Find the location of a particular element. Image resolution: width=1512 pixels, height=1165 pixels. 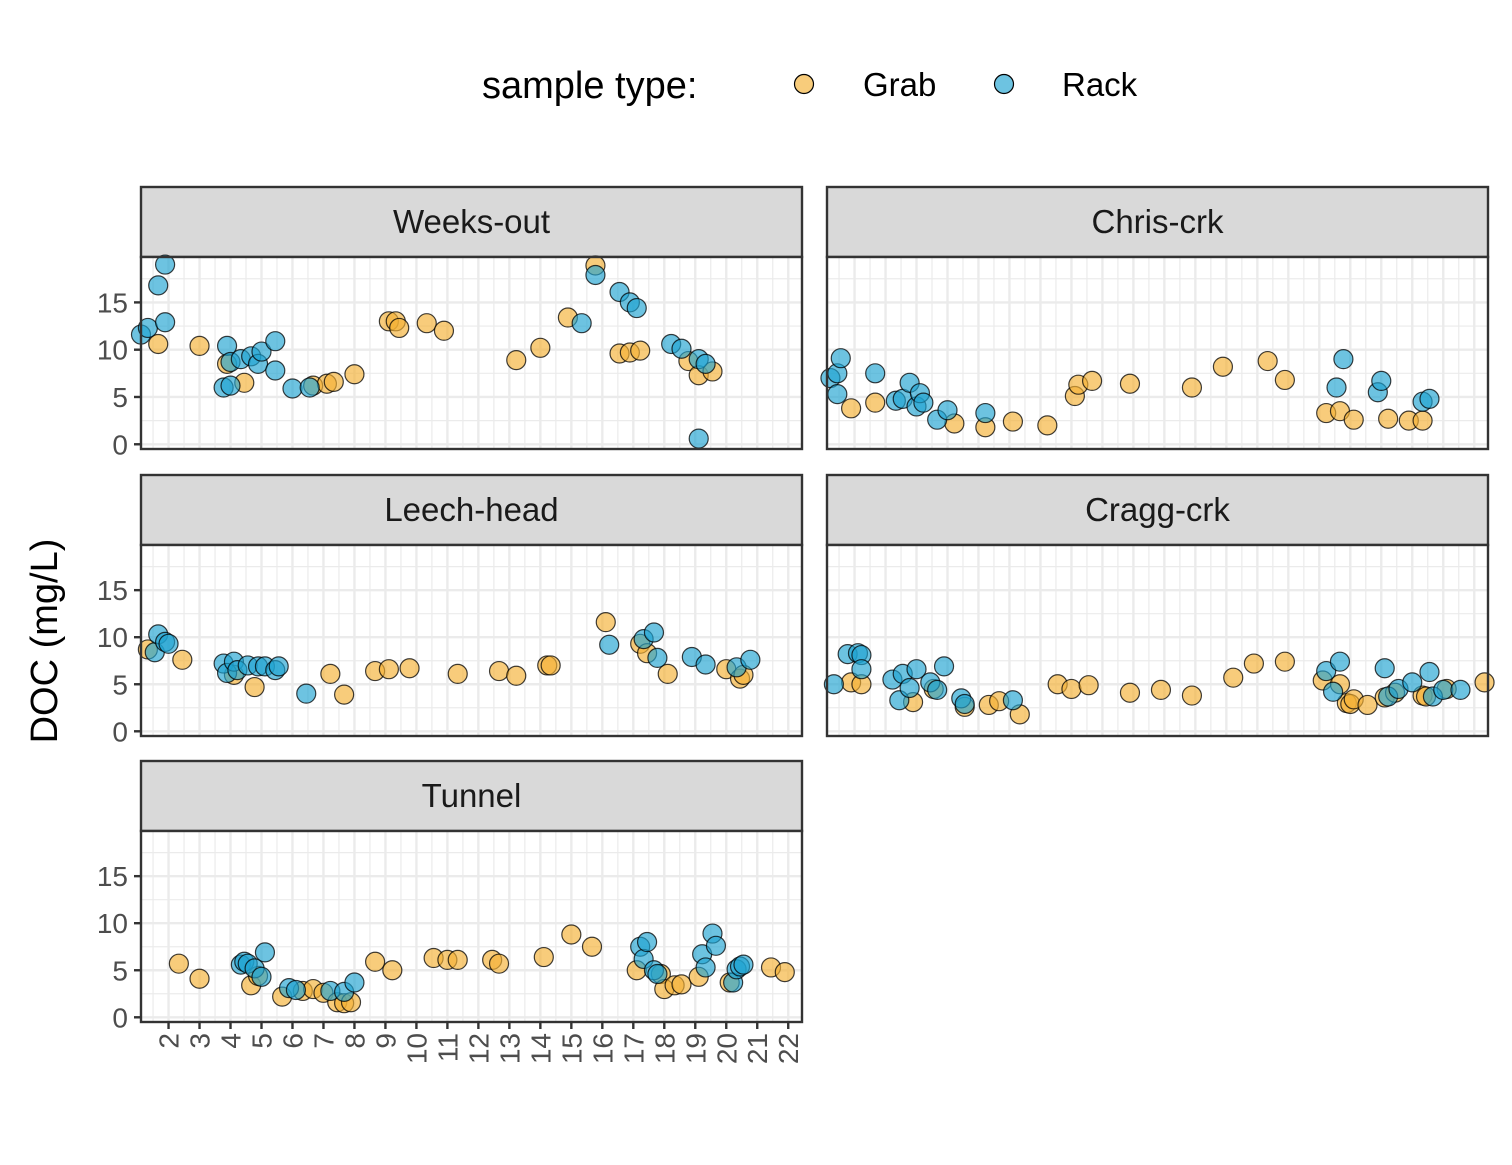

x-tick-label: 17 is located at coordinates (633, 1048).